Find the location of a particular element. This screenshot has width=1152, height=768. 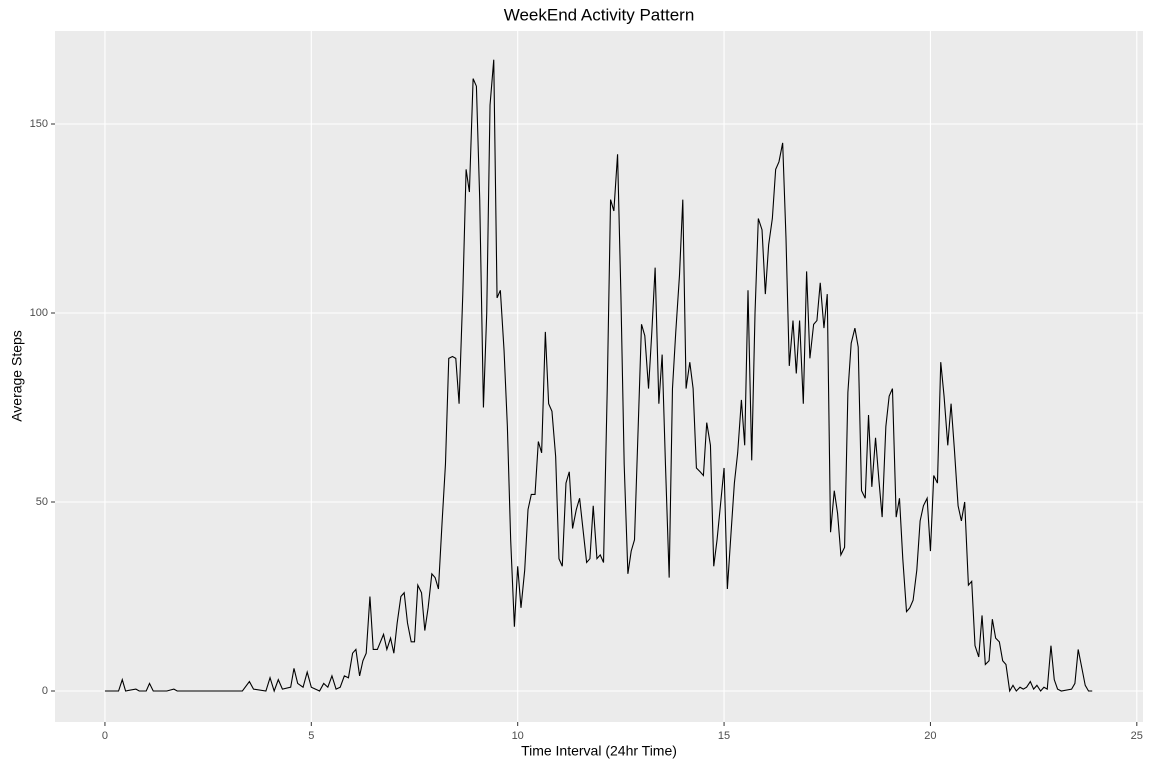

y-tick-label: 100 is located at coordinates (39, 313).